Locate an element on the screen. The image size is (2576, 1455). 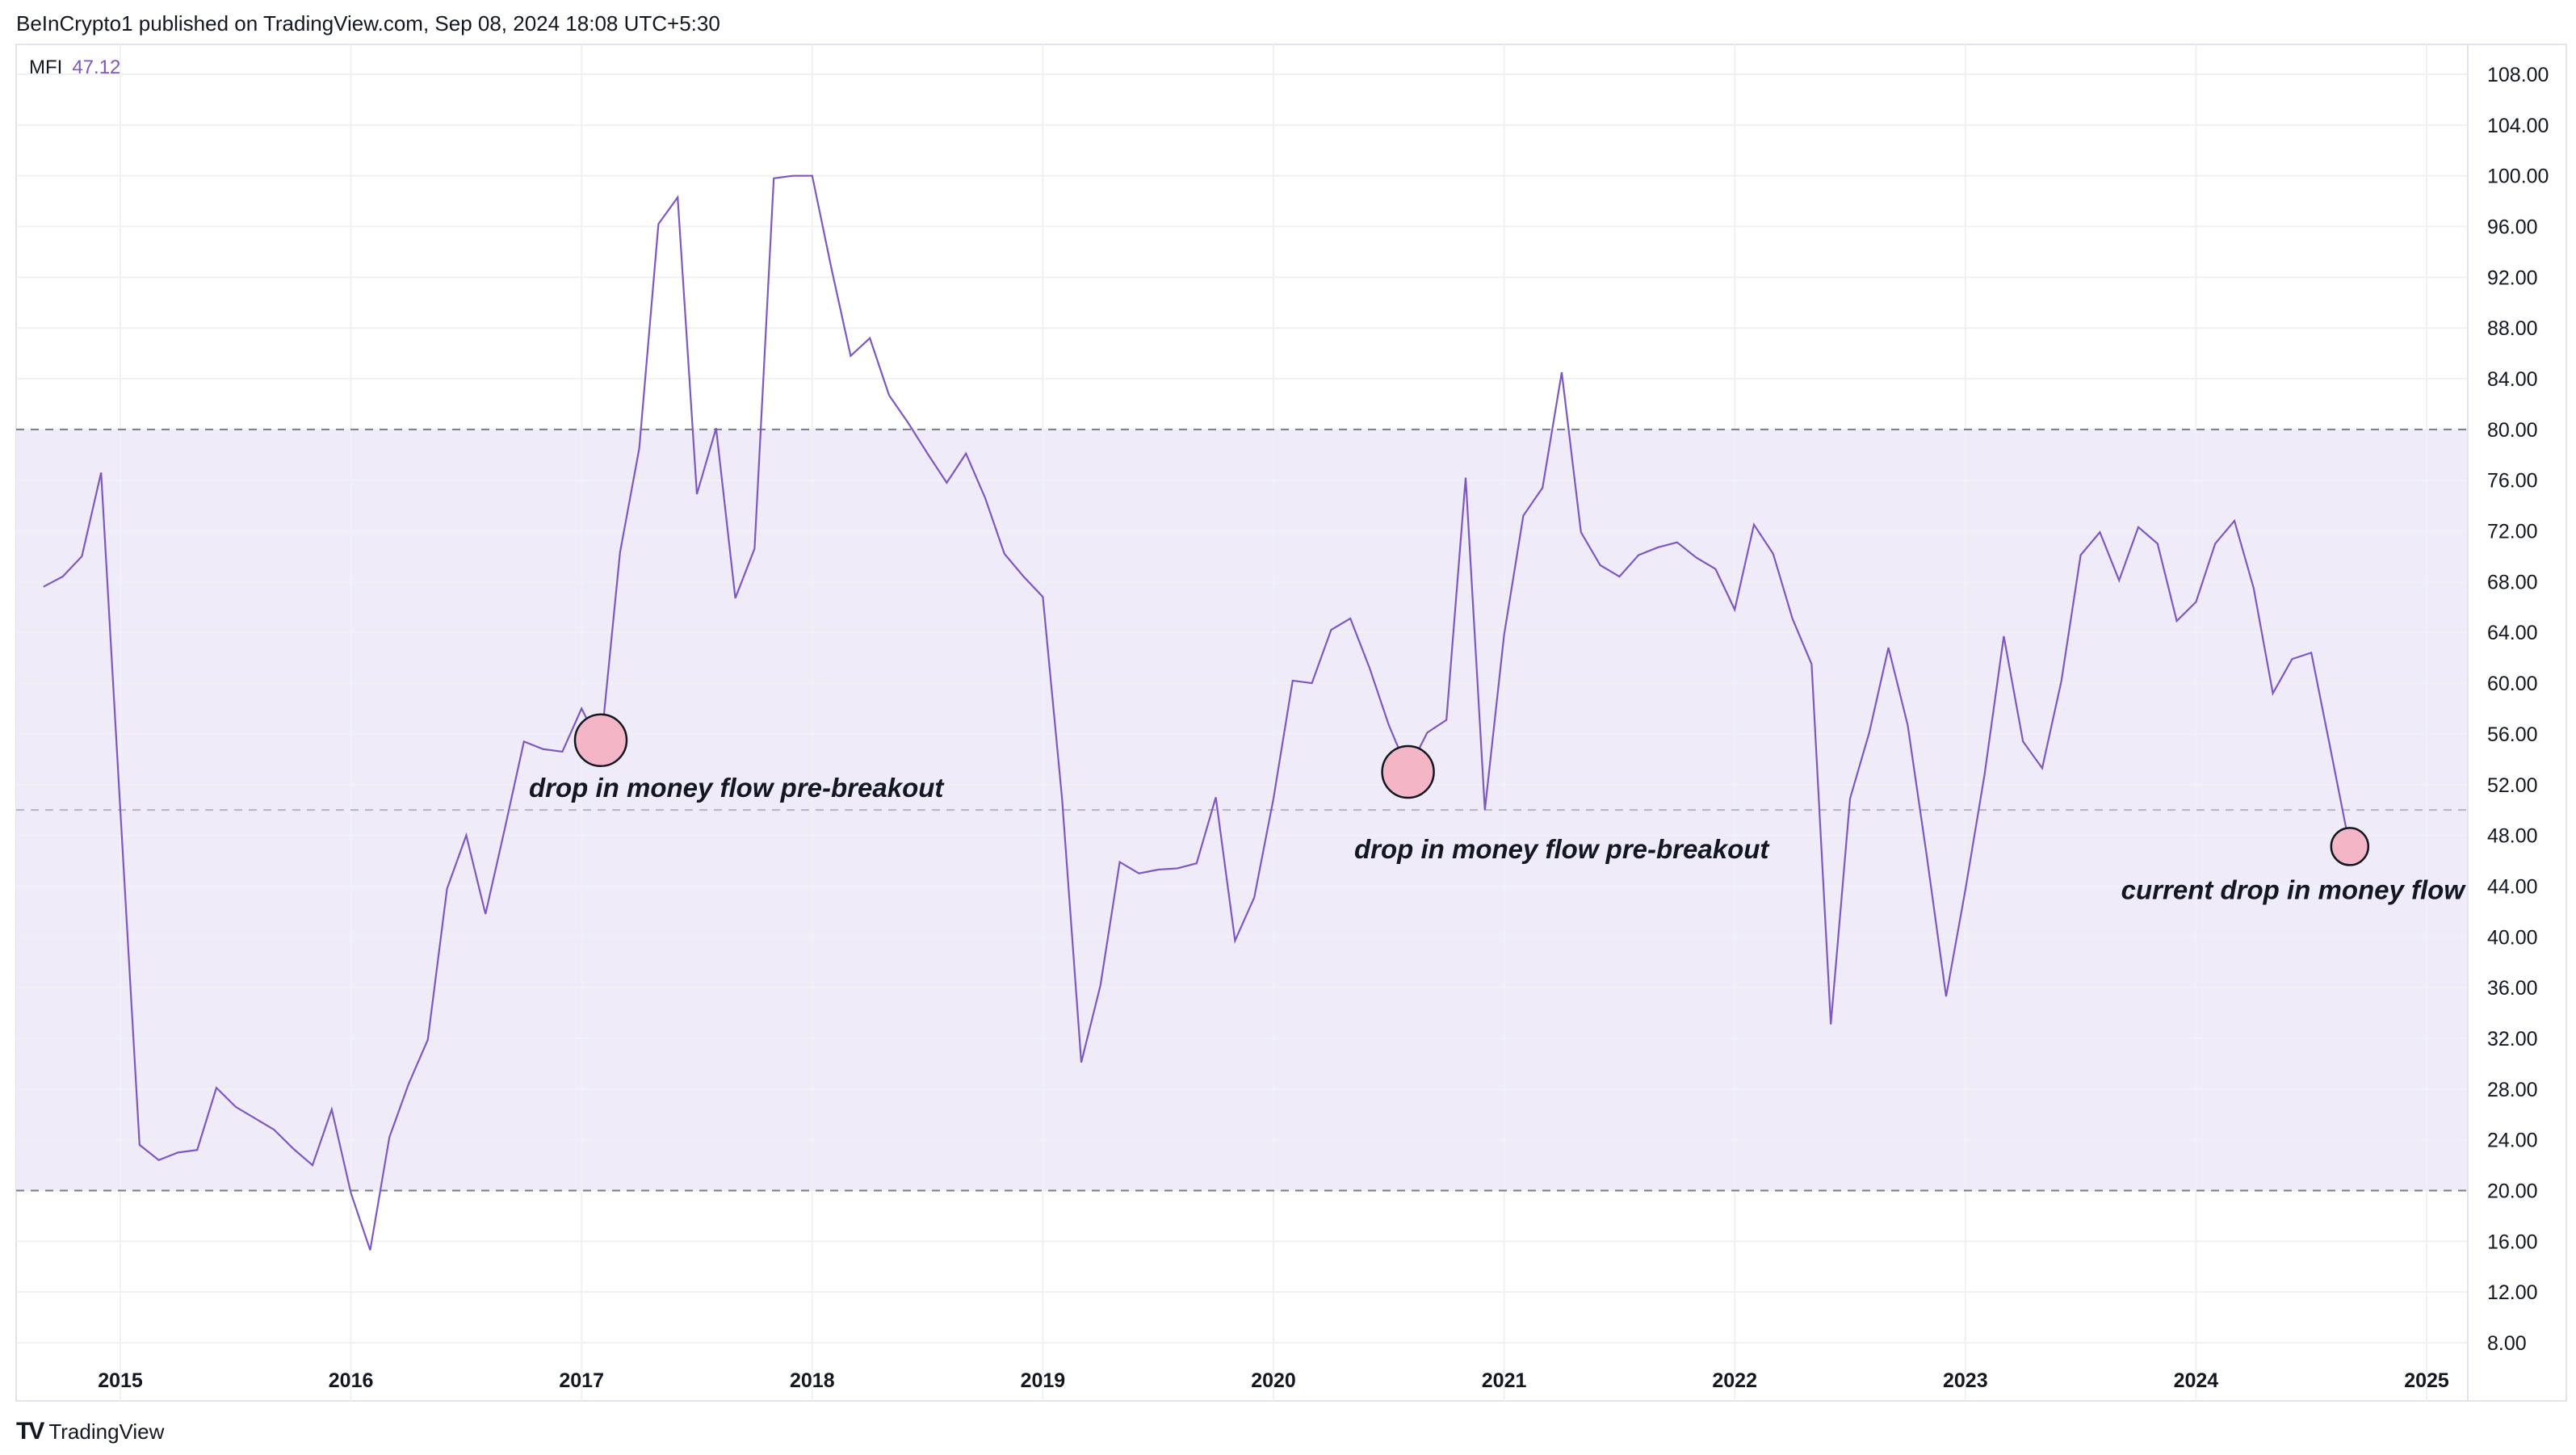
x-tick-label: 2016 is located at coordinates (351, 1380).